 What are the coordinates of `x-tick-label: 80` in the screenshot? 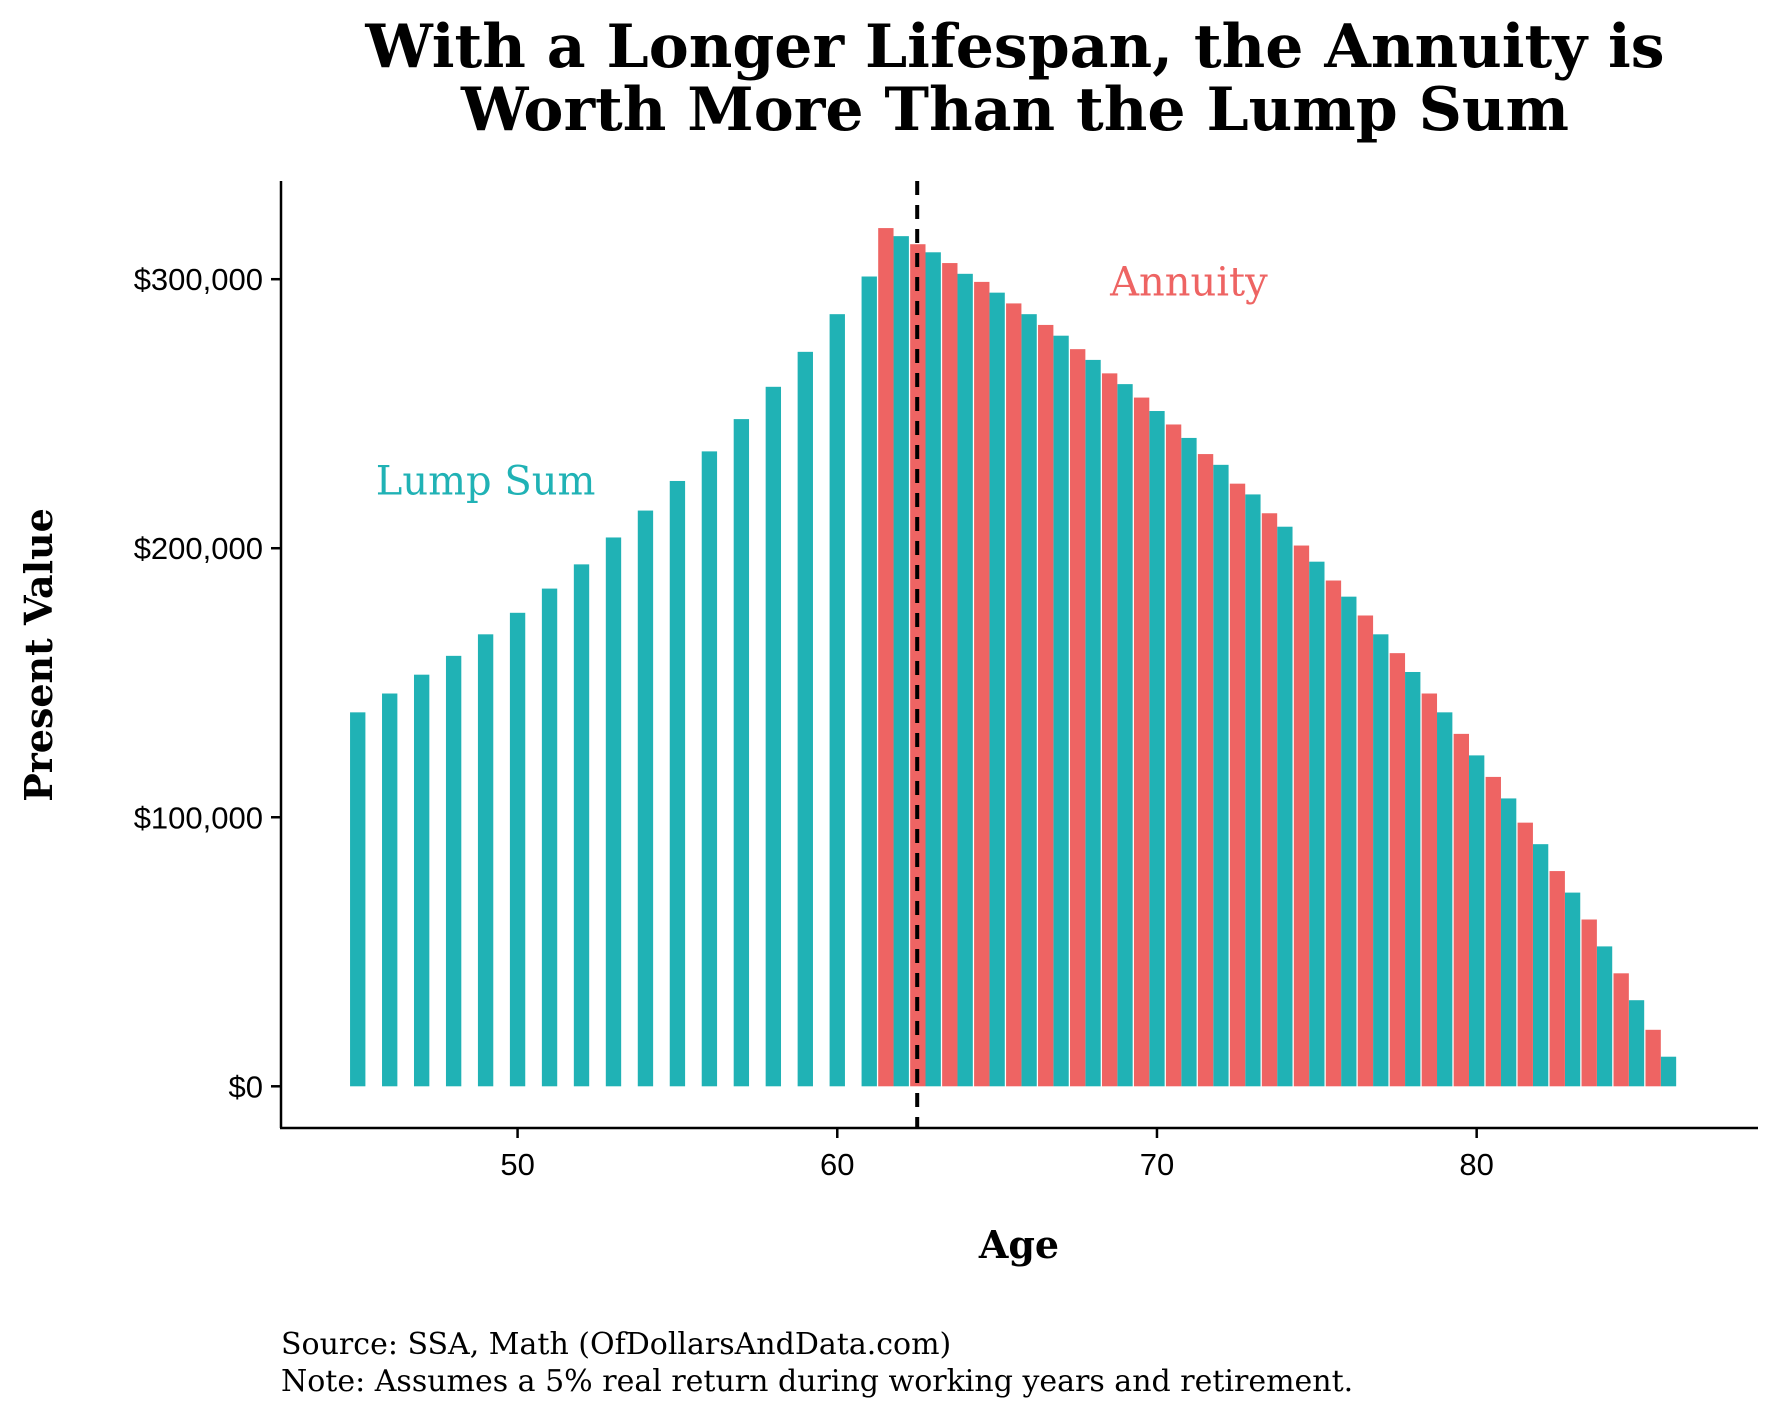 It's located at (1476, 1164).